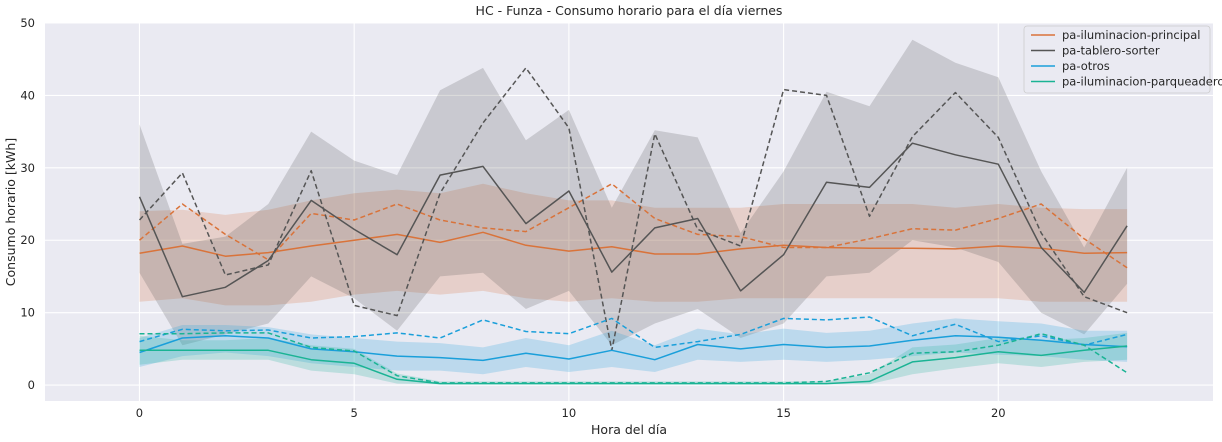 The image size is (1222, 442). What do you see at coordinates (27, 313) in the screenshot?
I see `y-tick-label: 10` at bounding box center [27, 313].